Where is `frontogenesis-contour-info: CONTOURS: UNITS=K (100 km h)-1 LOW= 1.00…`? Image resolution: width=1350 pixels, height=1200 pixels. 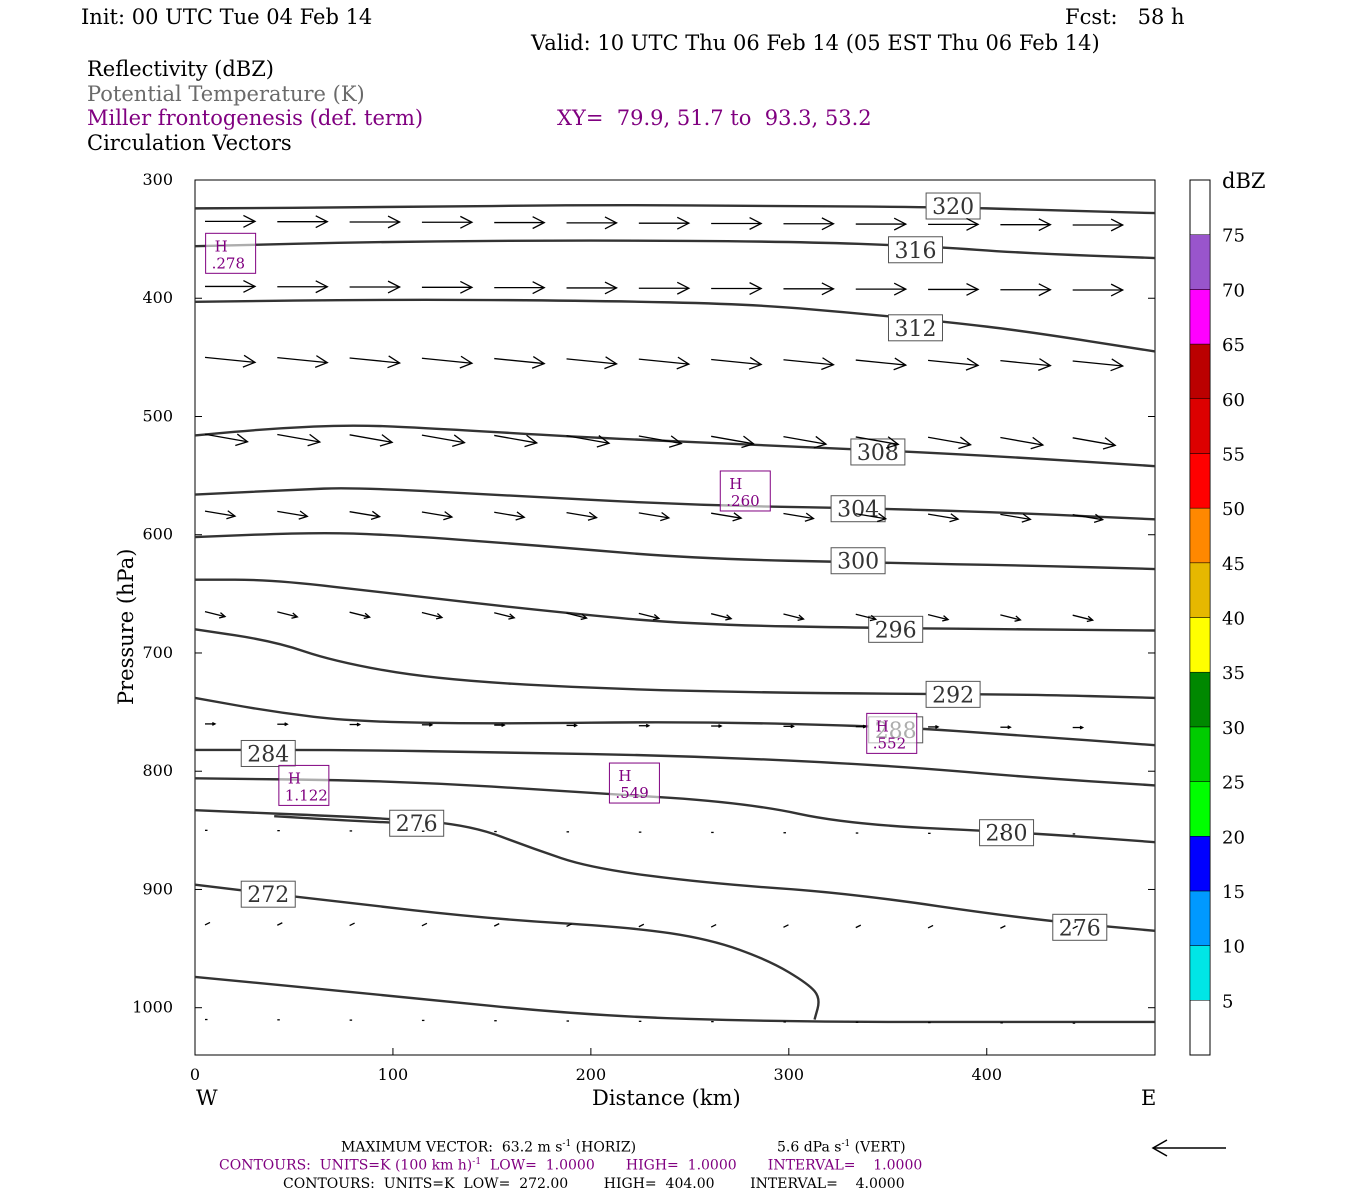 frontogenesis-contour-info: CONTOURS: UNITS=K (100 km h)-1 LOW= 1.00… is located at coordinates (570, 1165).